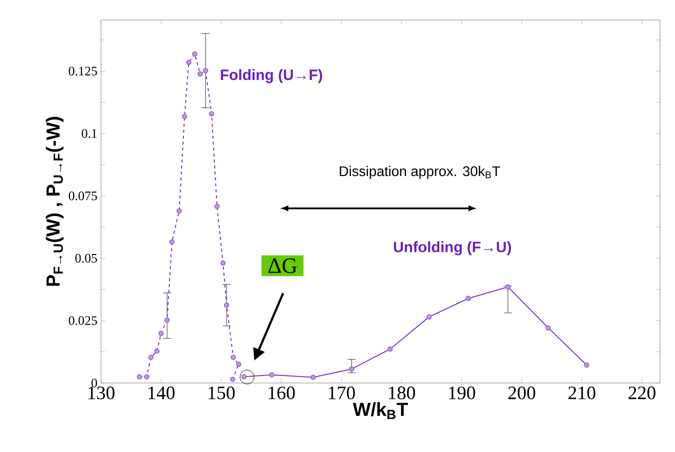  What do you see at coordinates (271, 76) in the screenshot?
I see `series-label: Folding (U→F)` at bounding box center [271, 76].